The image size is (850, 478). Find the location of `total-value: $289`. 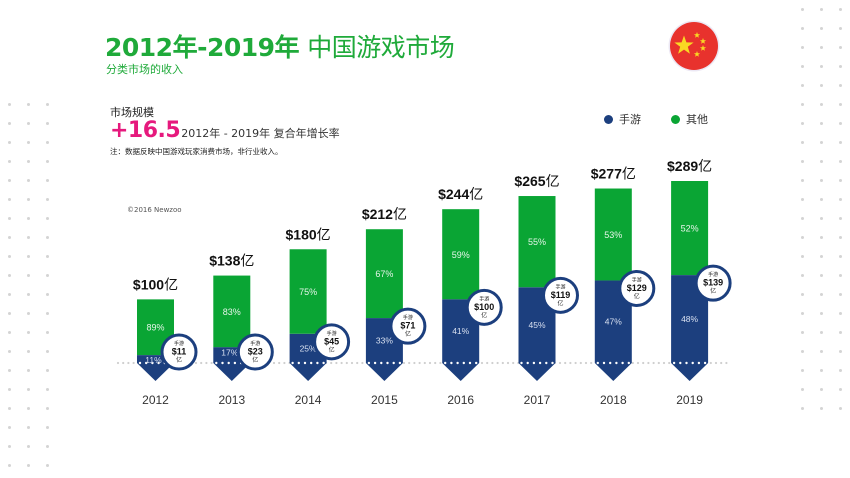

total-value: $289 is located at coordinates (682, 166).